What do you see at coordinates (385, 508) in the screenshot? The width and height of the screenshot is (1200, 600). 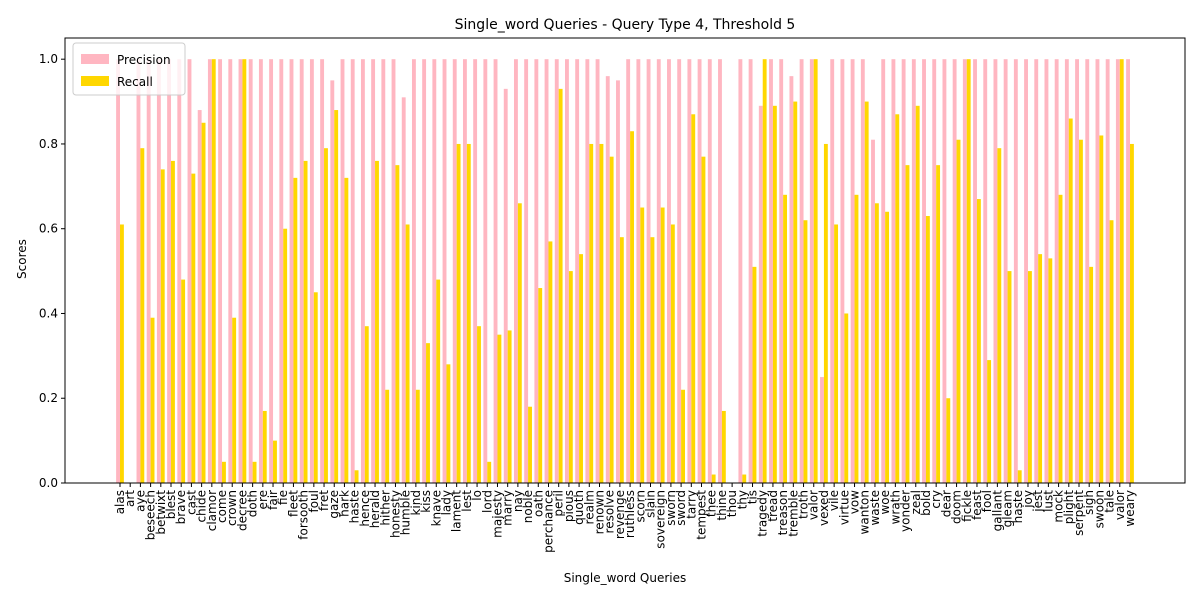 I see `x-tick-label: hither` at bounding box center [385, 508].